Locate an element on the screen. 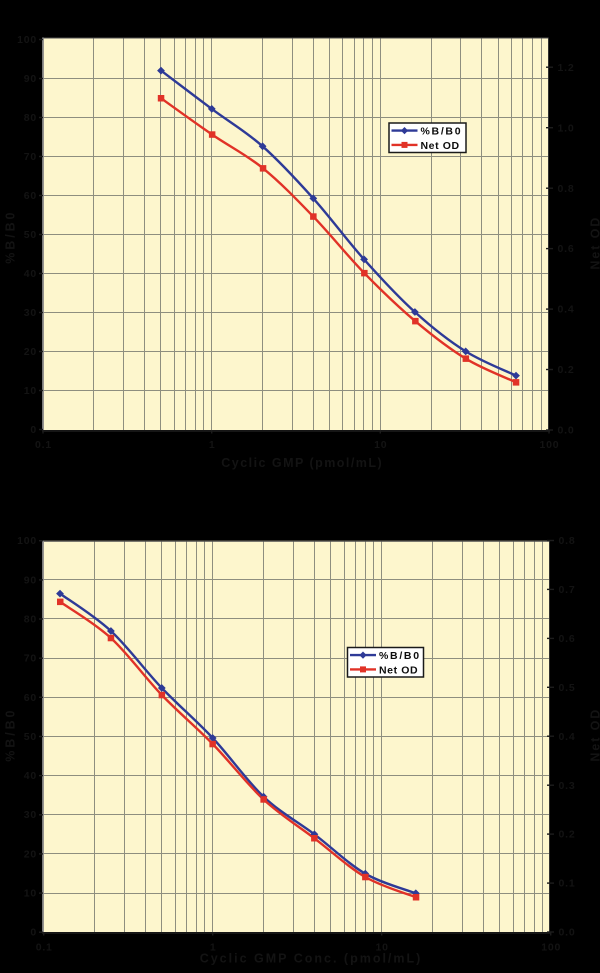 The width and height of the screenshot is (600, 973). svg-text: Cyclic GMP Conc. (pmol/mL) is located at coordinates (311, 958).